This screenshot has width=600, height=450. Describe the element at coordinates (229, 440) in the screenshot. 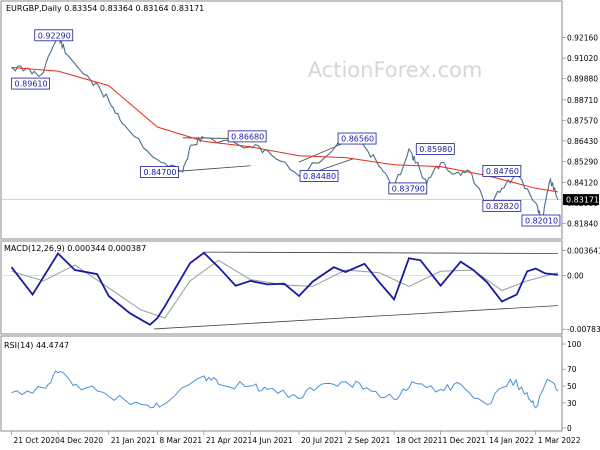

I see `x-tick-label: 21 Apr 2021` at that location.